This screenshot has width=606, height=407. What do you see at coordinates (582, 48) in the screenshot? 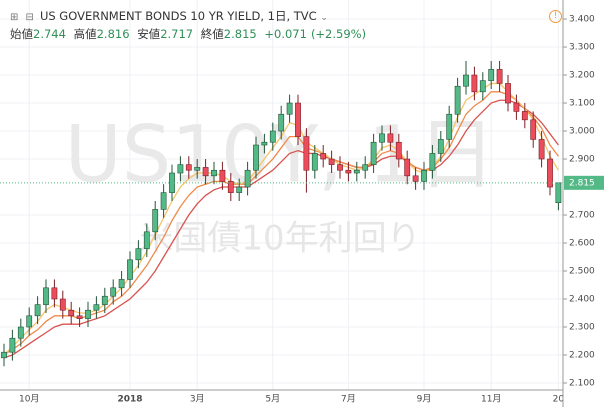
I see `y-tick-label: 3.300` at bounding box center [582, 48].